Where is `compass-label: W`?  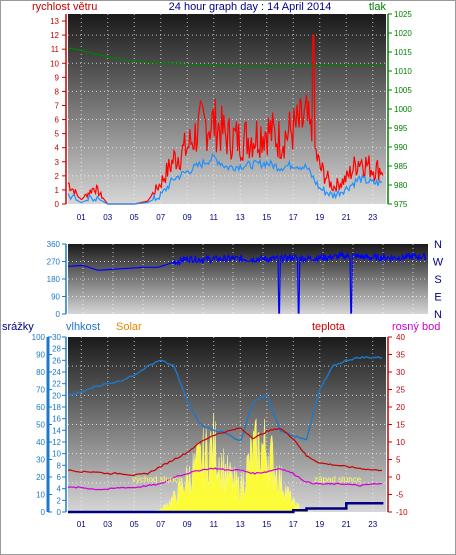
compass-label: W is located at coordinates (438, 263).